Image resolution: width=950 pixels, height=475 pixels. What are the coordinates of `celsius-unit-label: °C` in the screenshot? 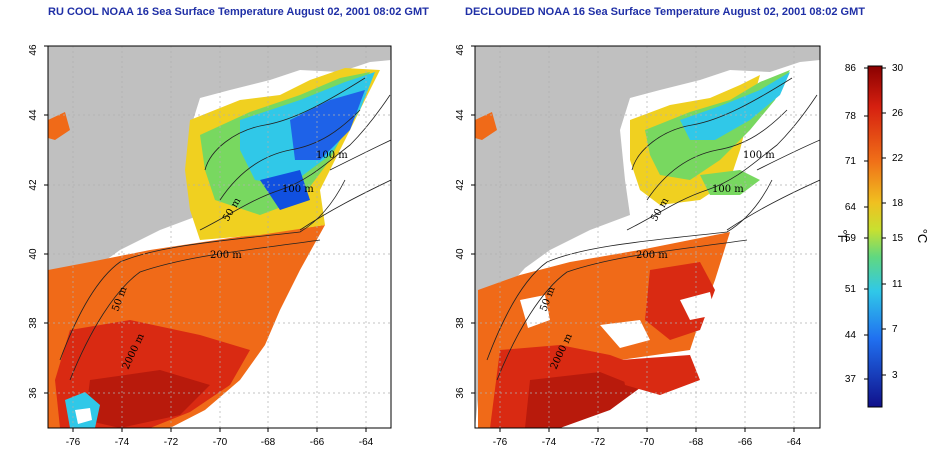 It's located at (922, 236).